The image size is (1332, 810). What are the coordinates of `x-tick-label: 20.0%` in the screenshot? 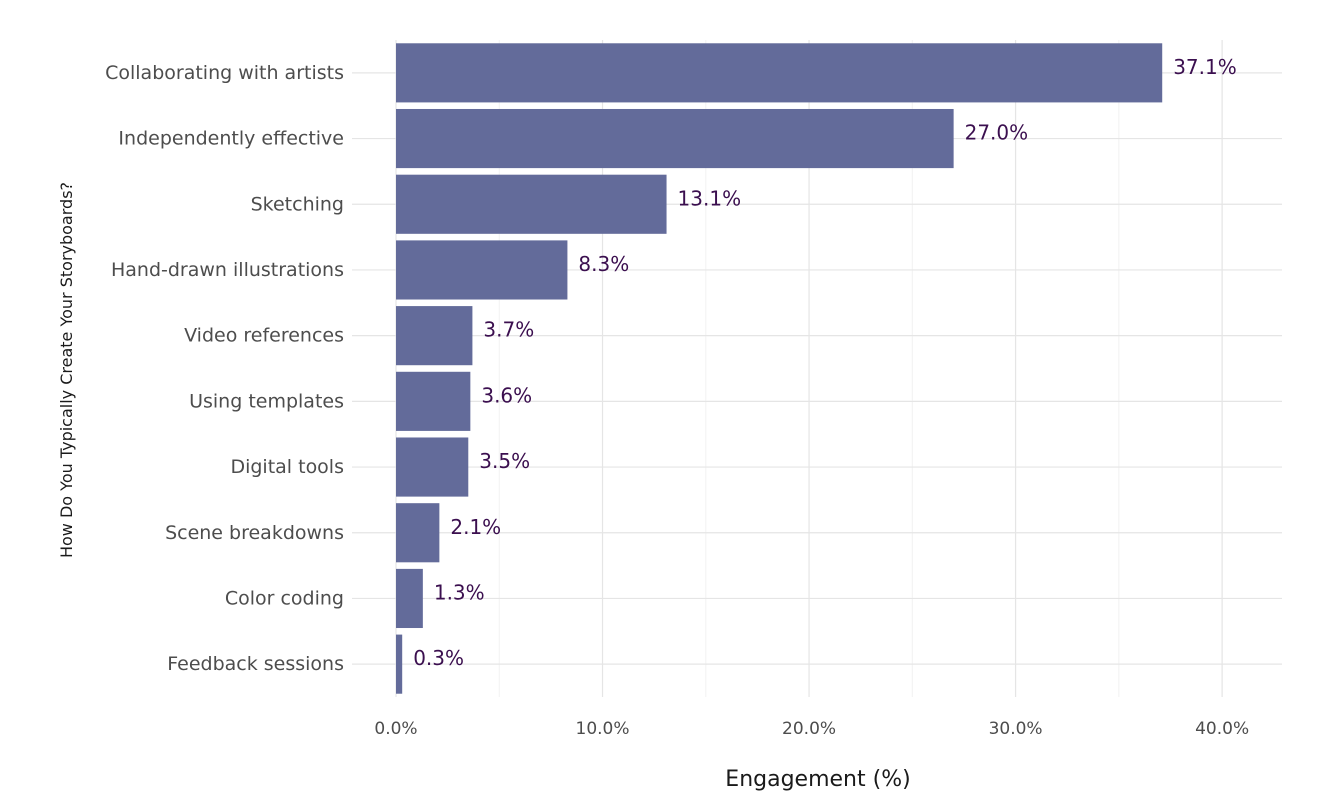 It's located at (809, 729).